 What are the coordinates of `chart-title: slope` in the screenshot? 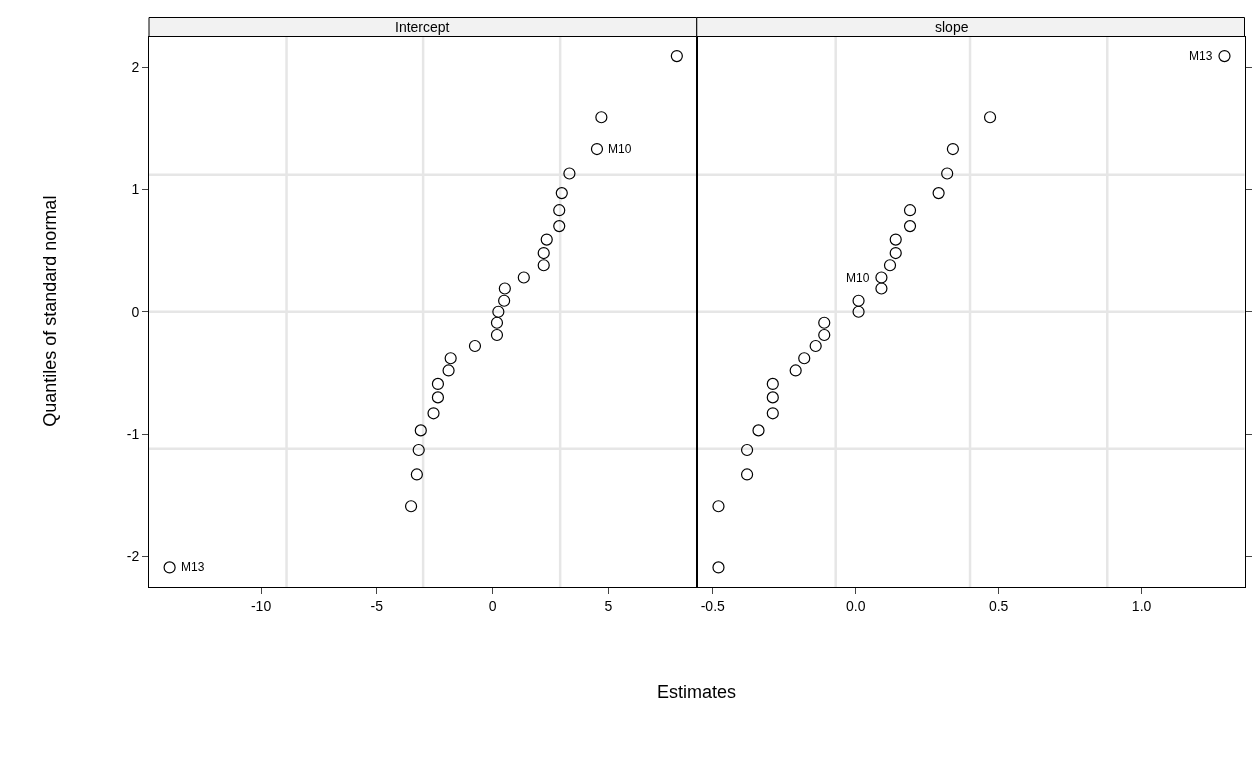 It's located at (952, 27).